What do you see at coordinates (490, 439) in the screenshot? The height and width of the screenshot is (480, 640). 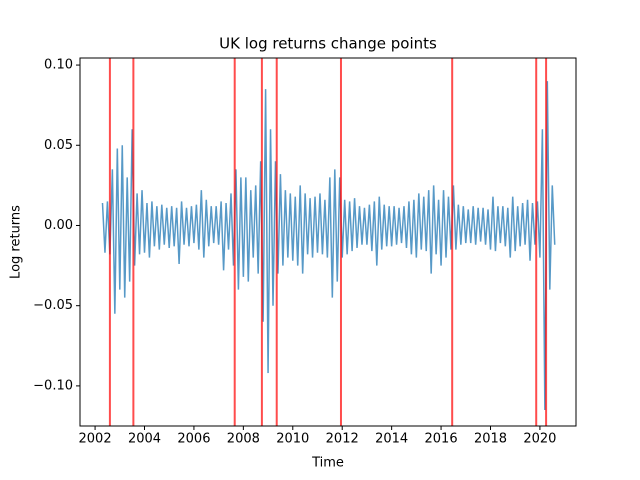 I see `x-tick-label: 2018` at bounding box center [490, 439].